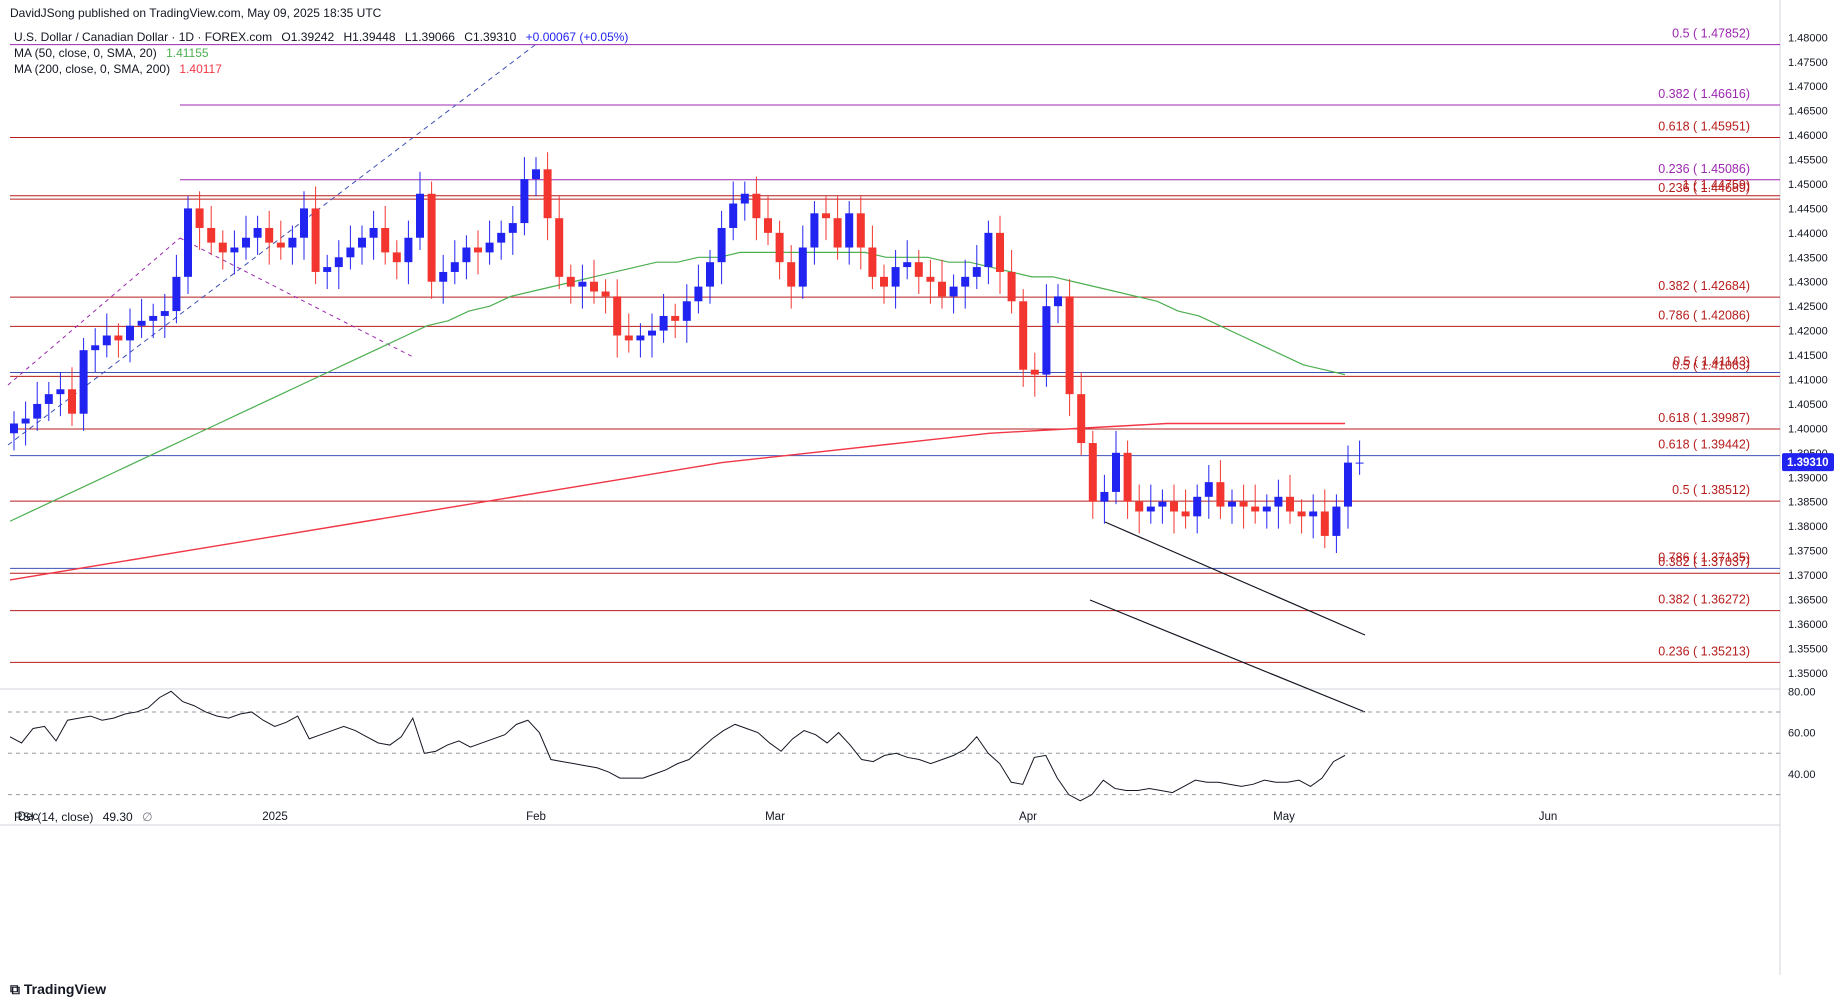  I want to click on fib-level-label: 0.618 ( 1.39987), so click(1704, 418).